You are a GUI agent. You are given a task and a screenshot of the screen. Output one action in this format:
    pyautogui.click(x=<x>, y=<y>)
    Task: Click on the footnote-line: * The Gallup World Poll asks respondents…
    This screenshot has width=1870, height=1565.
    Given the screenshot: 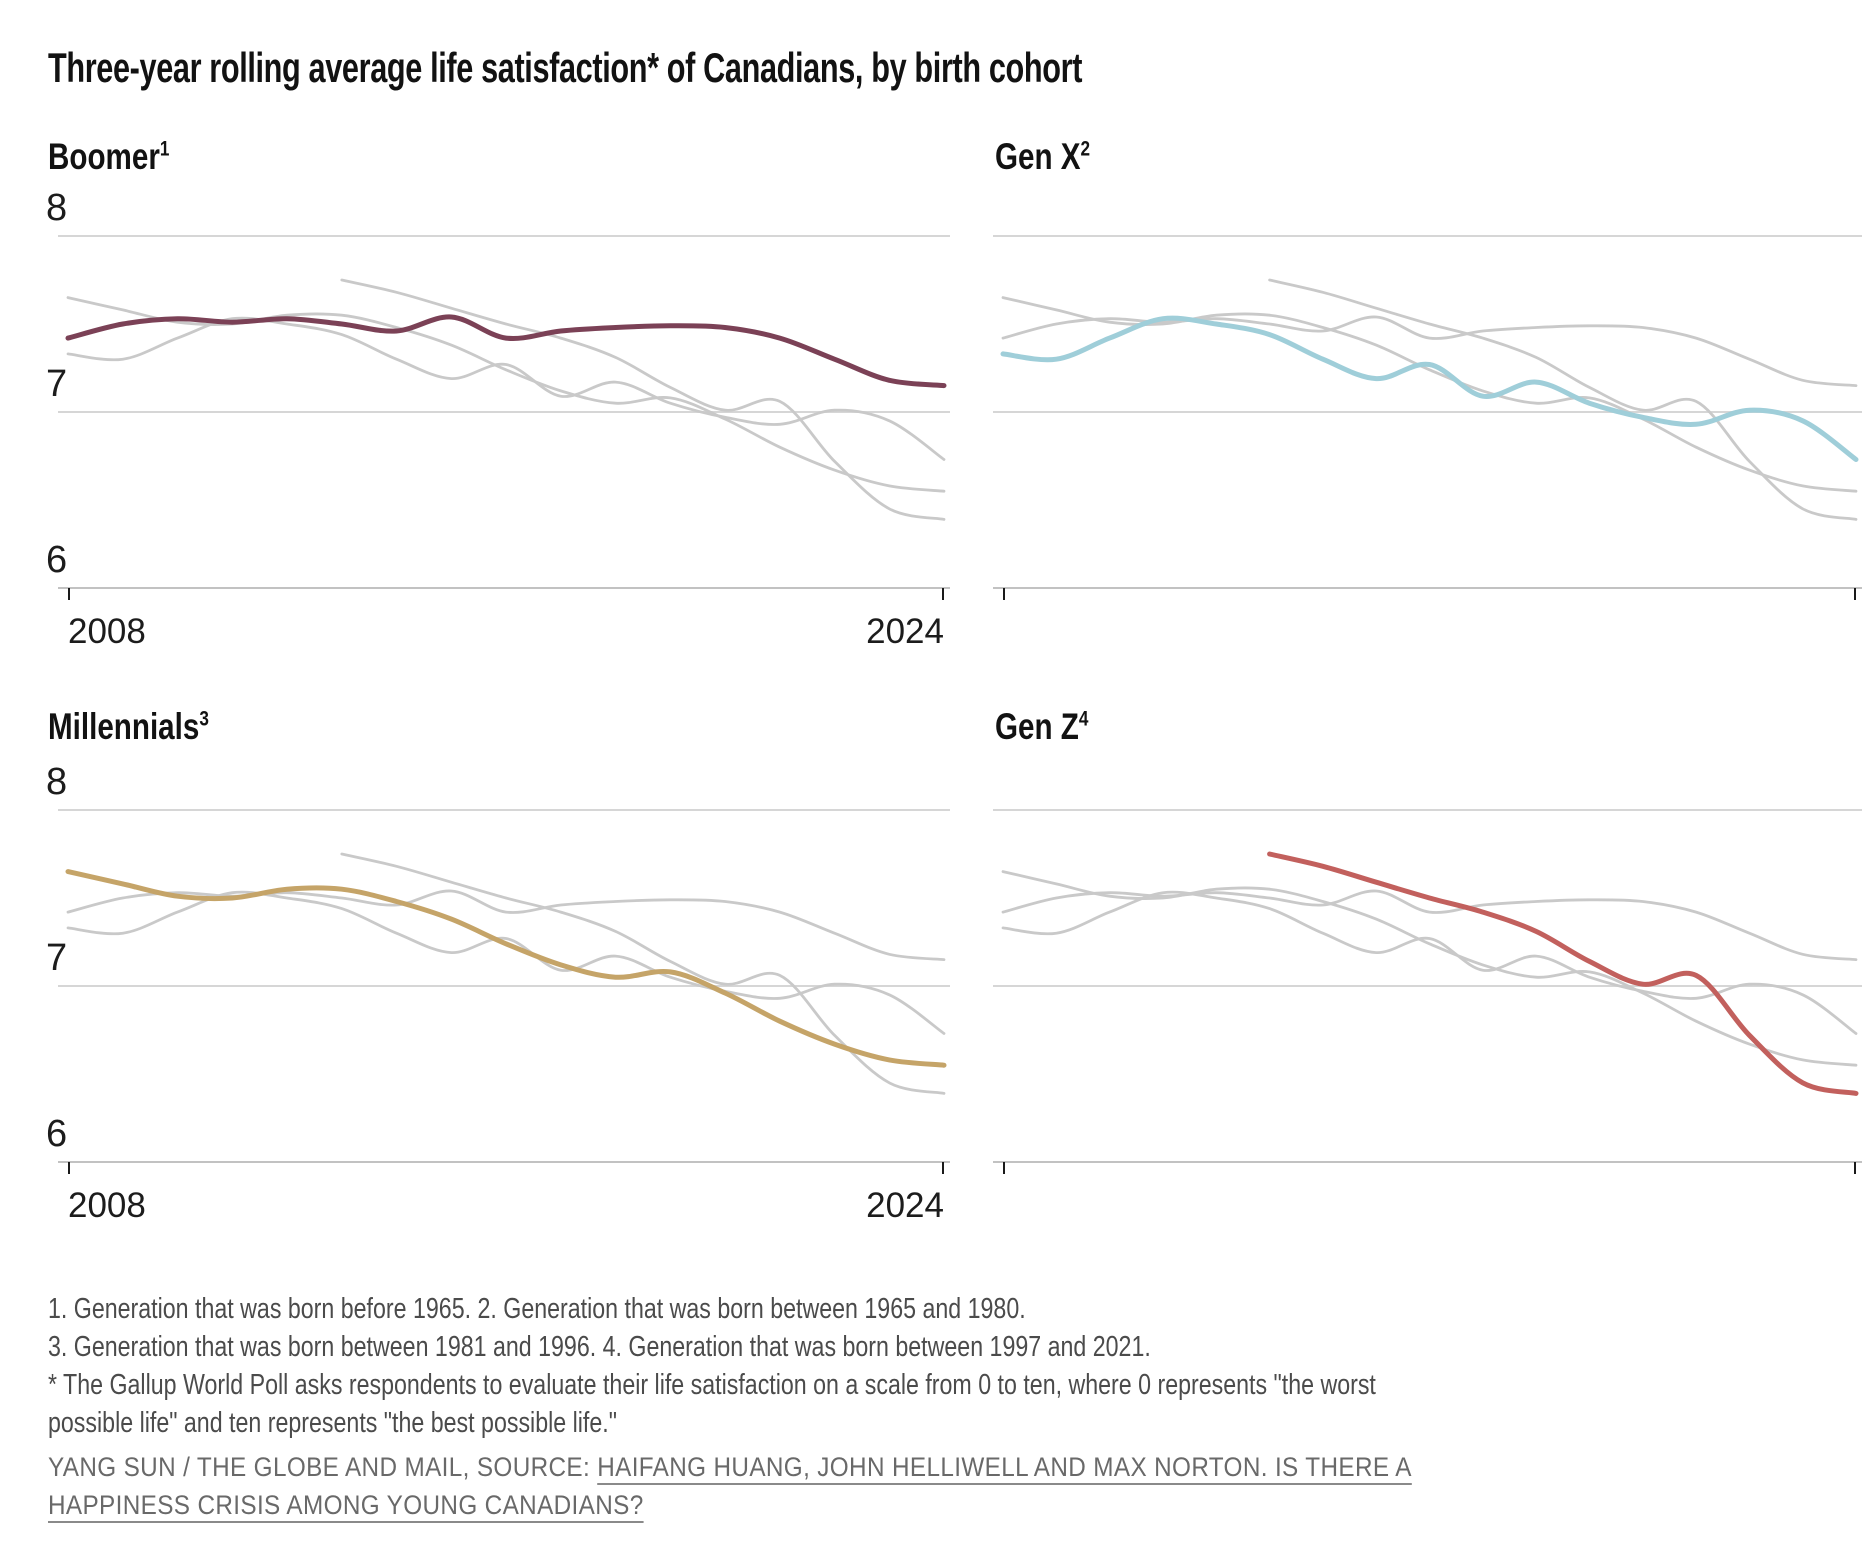 What is the action you would take?
    pyautogui.click(x=712, y=1385)
    